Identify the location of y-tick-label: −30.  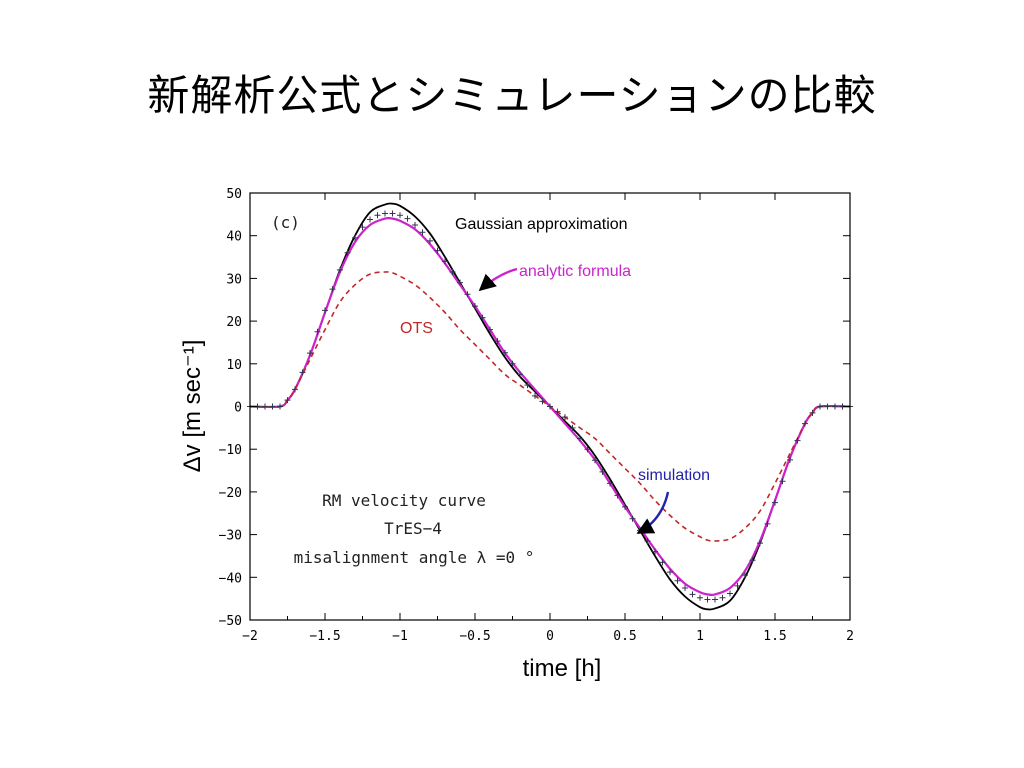
(230, 536).